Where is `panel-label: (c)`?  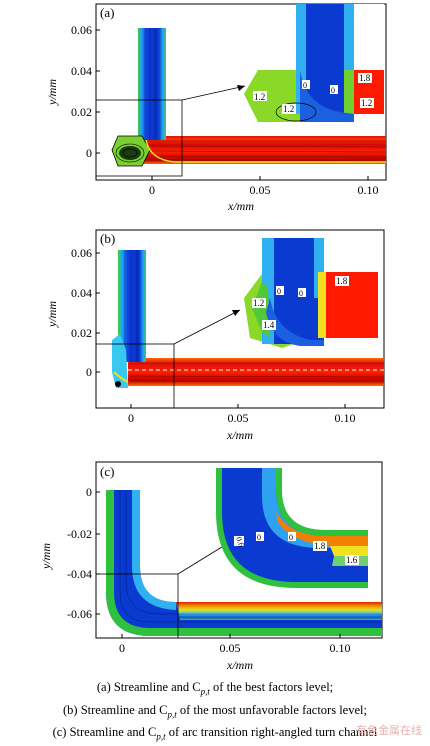
panel-label: (c) is located at coordinates (107, 471).